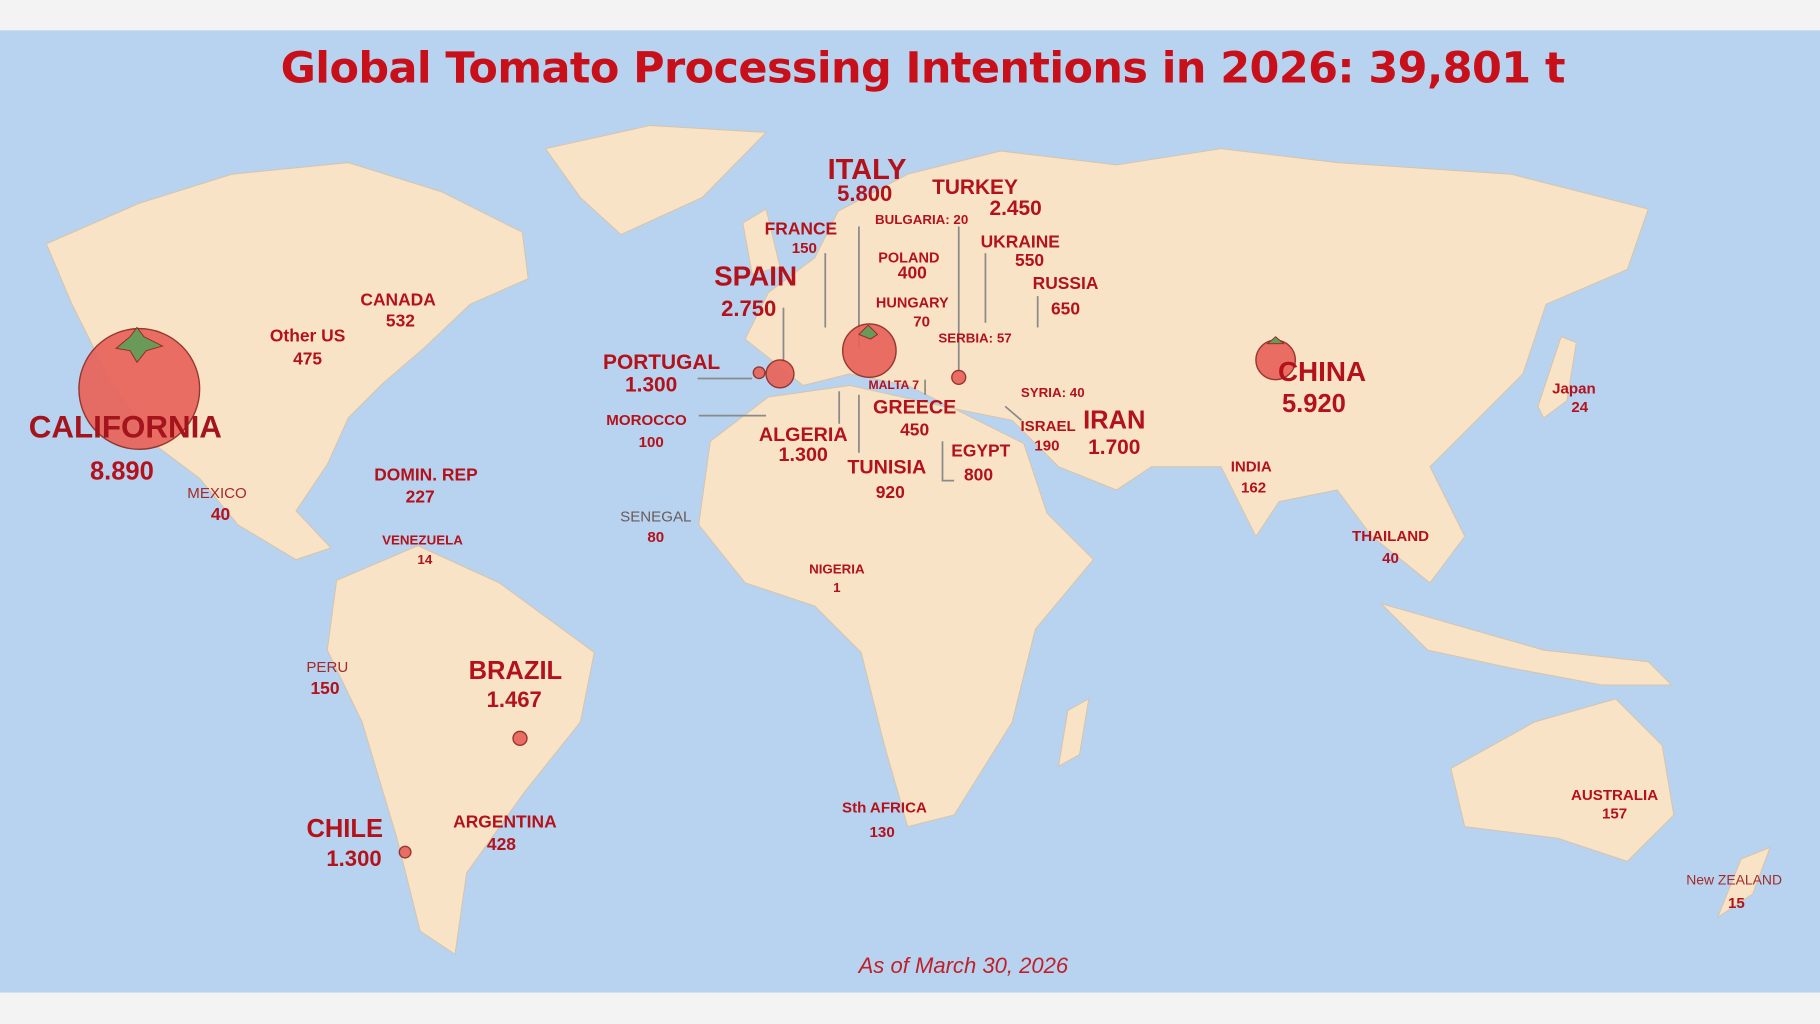 This screenshot has height=1024, width=1820. Describe the element at coordinates (921, 219) in the screenshot. I see `inline-label-bulgaria: BULGARIA: 20` at that location.